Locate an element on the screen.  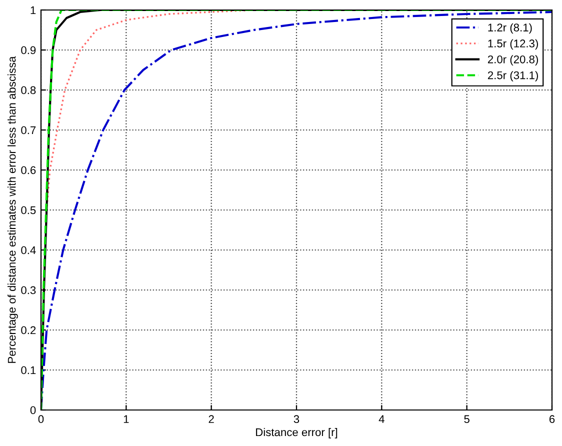
x-axis-title: Distance error [r] is located at coordinates (297, 433).